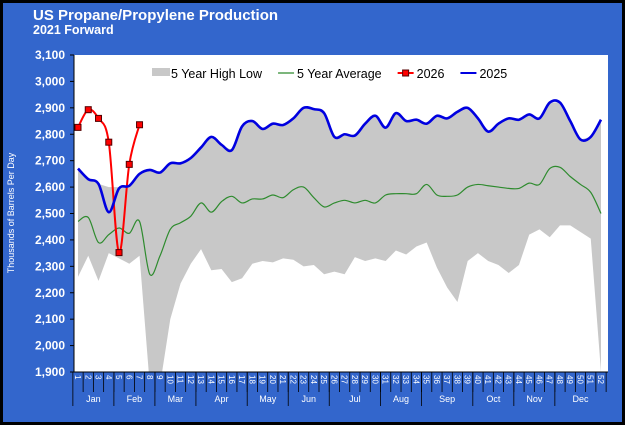 Image resolution: width=625 pixels, height=425 pixels. Describe the element at coordinates (579, 379) in the screenshot. I see `x-tick-label: 50` at that location.